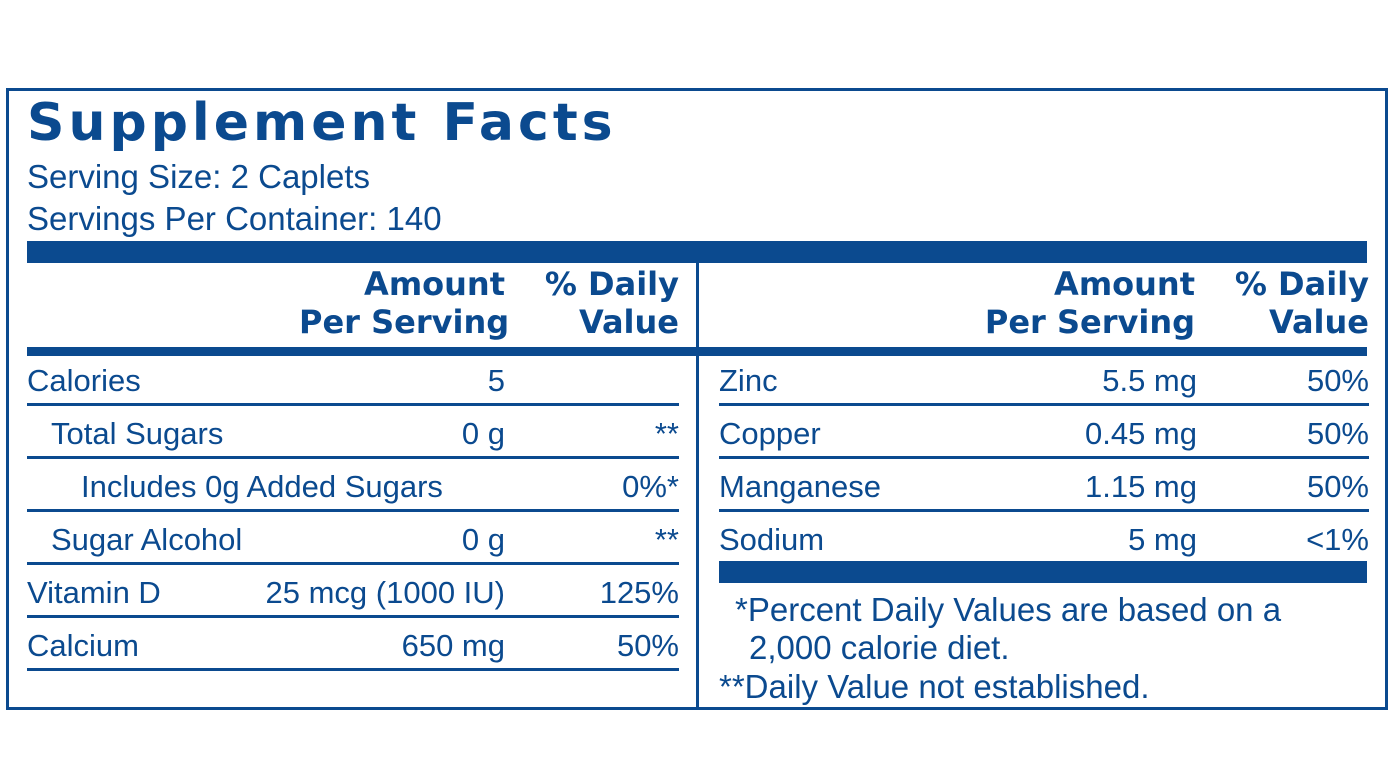 The width and height of the screenshot is (1394, 758). I want to click on nutrient-name: Calcium, so click(83, 645).